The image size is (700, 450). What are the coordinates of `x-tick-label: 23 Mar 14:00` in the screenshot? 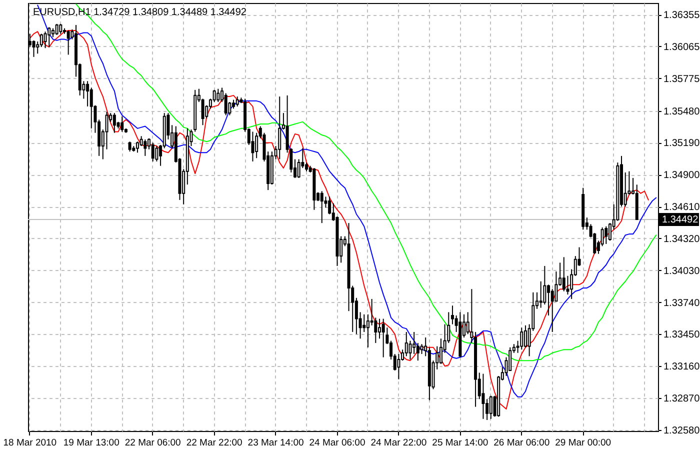 It's located at (276, 443).